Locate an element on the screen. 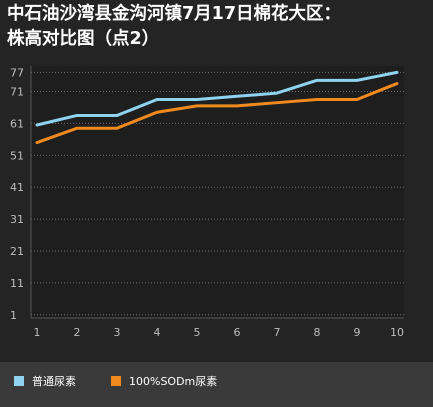 The width and height of the screenshot is (433, 407). legend: 普通尿素 100%SODm尿素 is located at coordinates (216, 384).